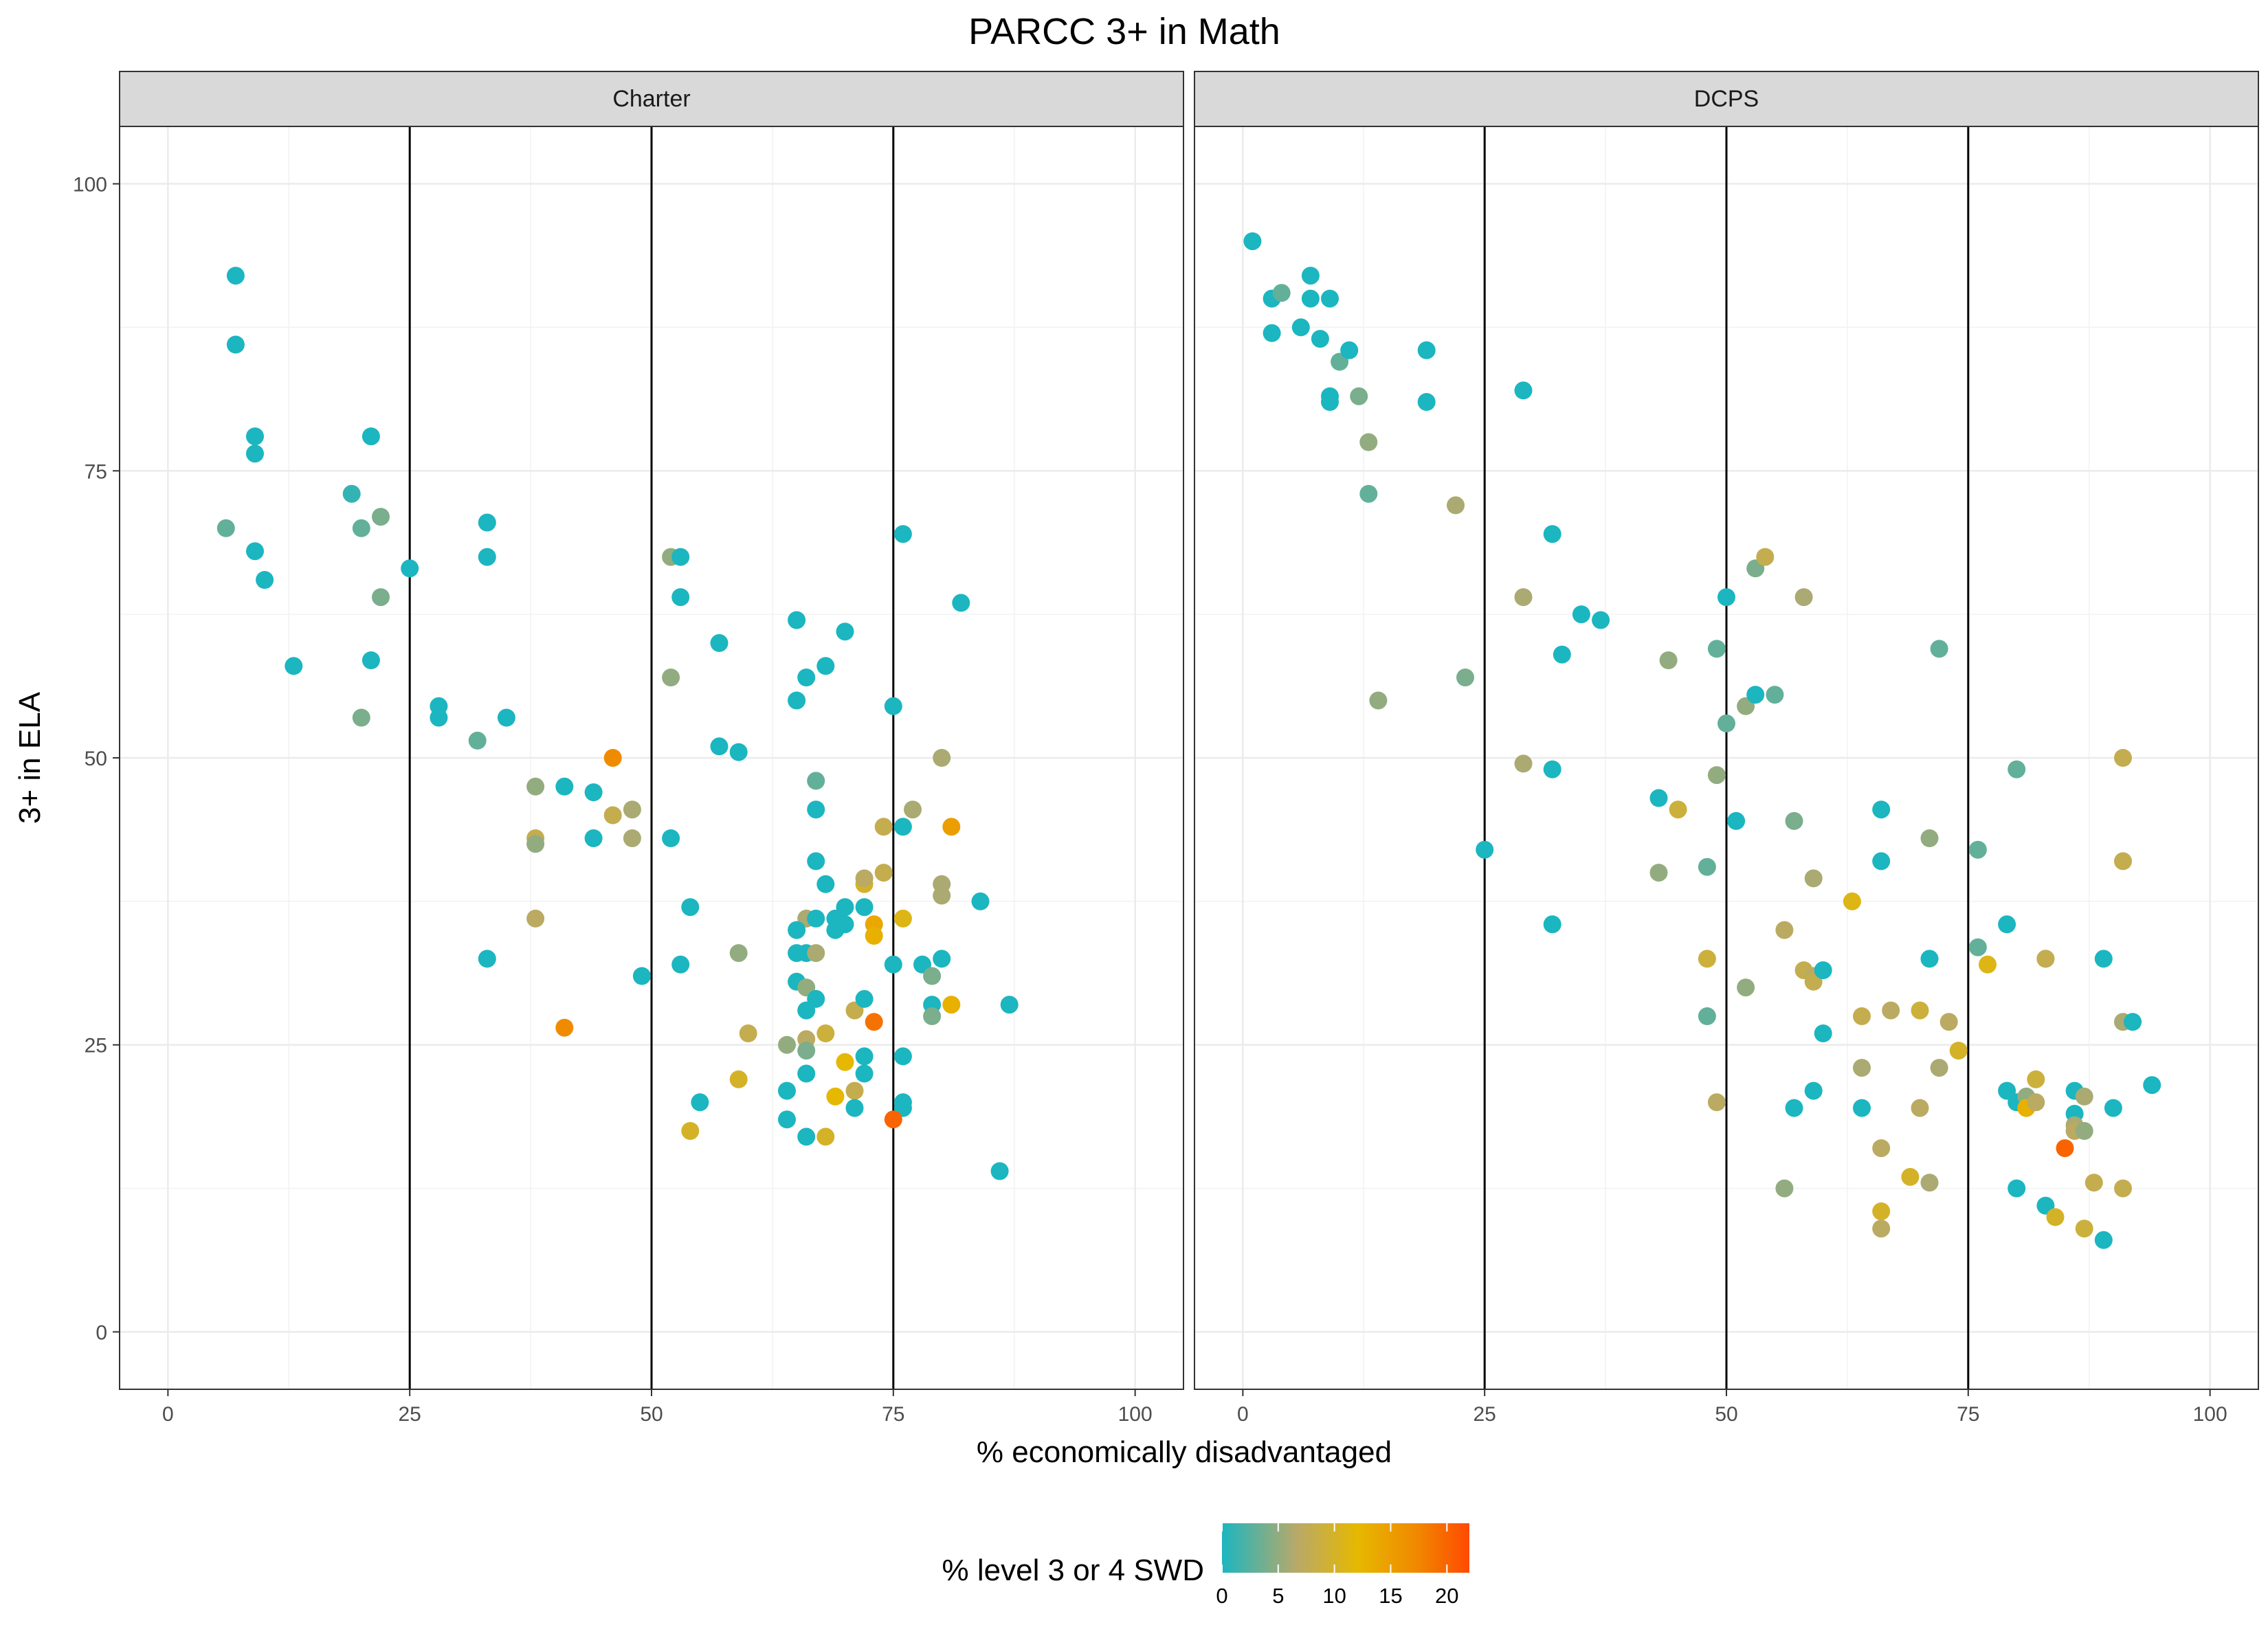 This screenshot has height=1649, width=2268. Describe the element at coordinates (1073, 1570) in the screenshot. I see `legend-title: % level 3 or 4 SWD` at that location.